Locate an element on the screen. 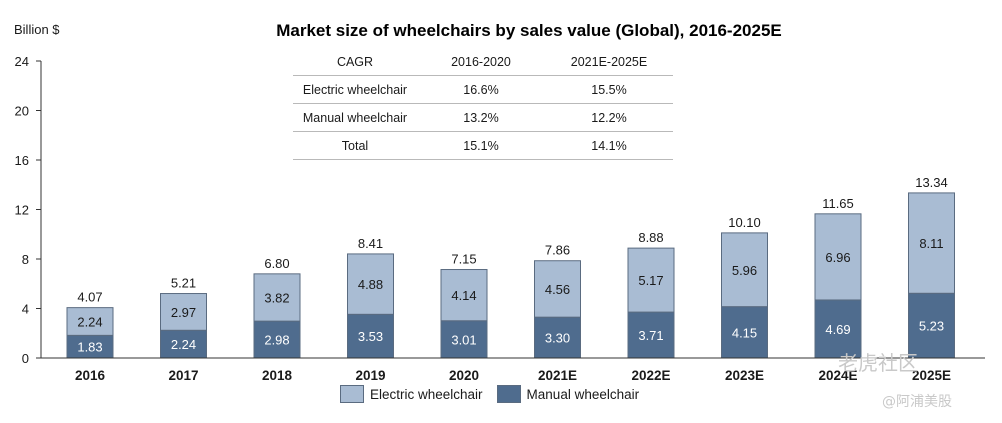 Image resolution: width=1002 pixels, height=423 pixels. legend-swatch-manual is located at coordinates (508, 394).